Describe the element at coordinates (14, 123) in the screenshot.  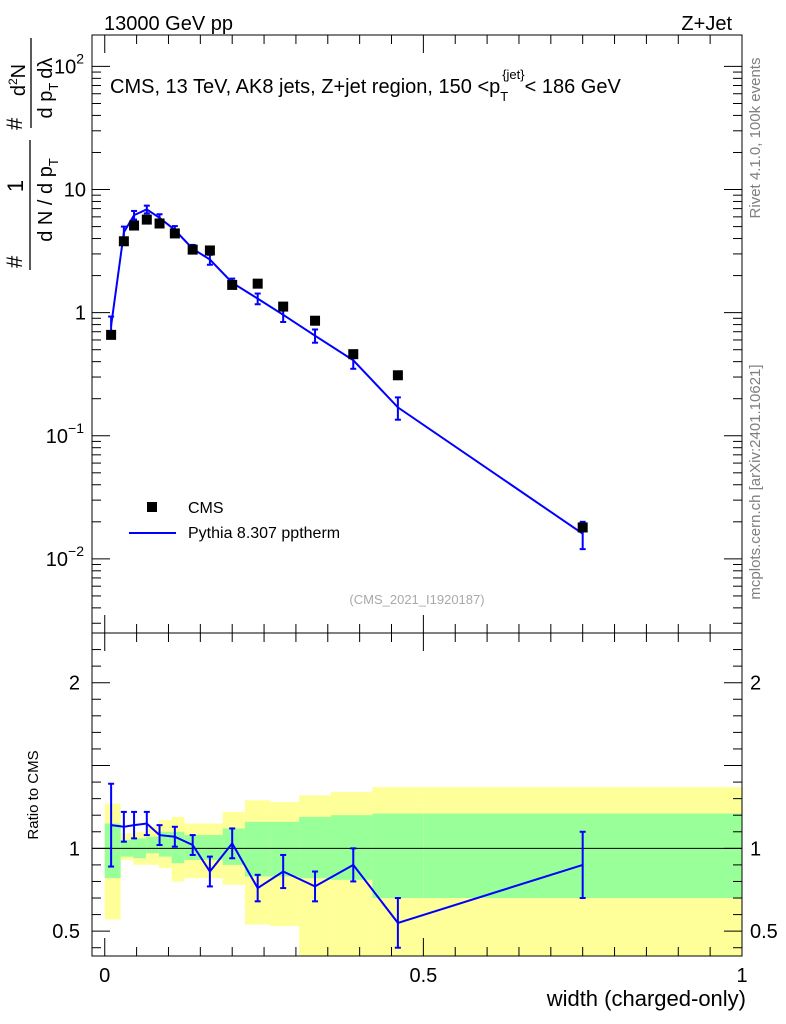
I see `ylabel-hash-2: #` at that location.